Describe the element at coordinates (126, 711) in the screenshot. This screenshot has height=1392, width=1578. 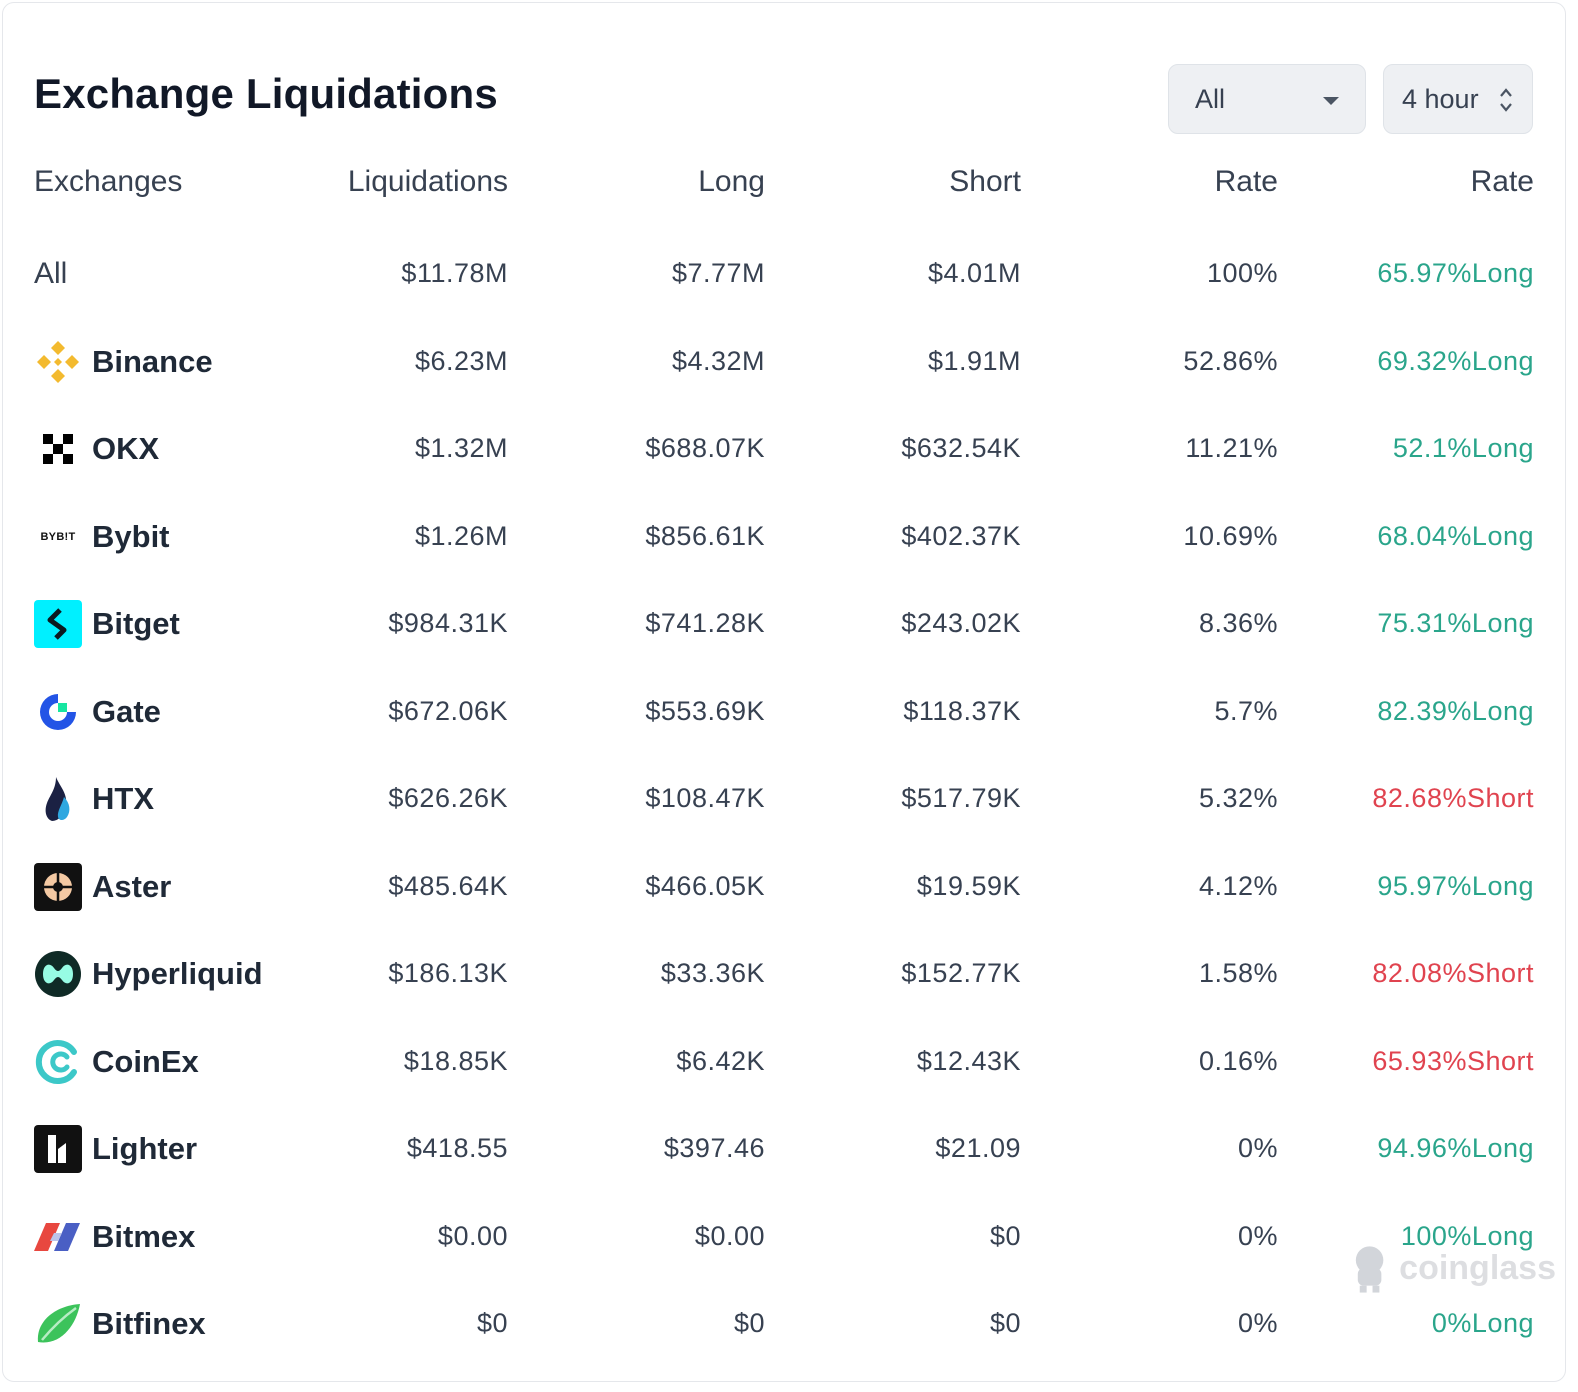
I see `exchange-label: Gate` at that location.